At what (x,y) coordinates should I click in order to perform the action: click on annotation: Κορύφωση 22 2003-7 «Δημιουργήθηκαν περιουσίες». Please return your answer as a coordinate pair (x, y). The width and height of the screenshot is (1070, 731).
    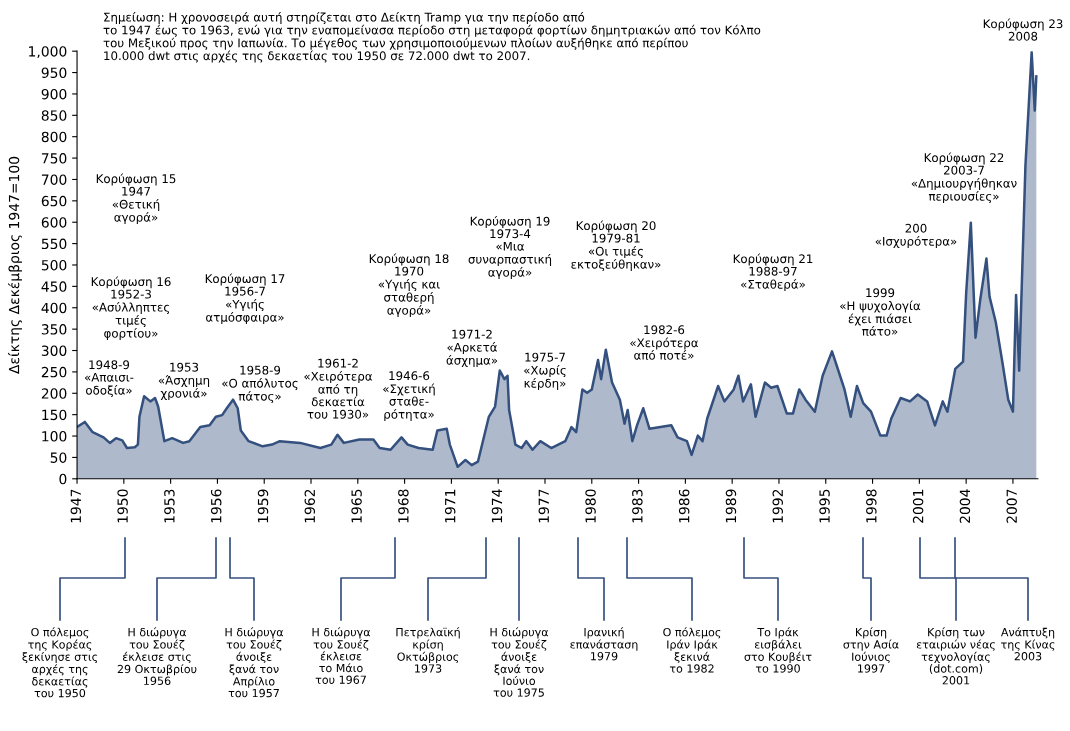
    Looking at the image, I should click on (964, 177).